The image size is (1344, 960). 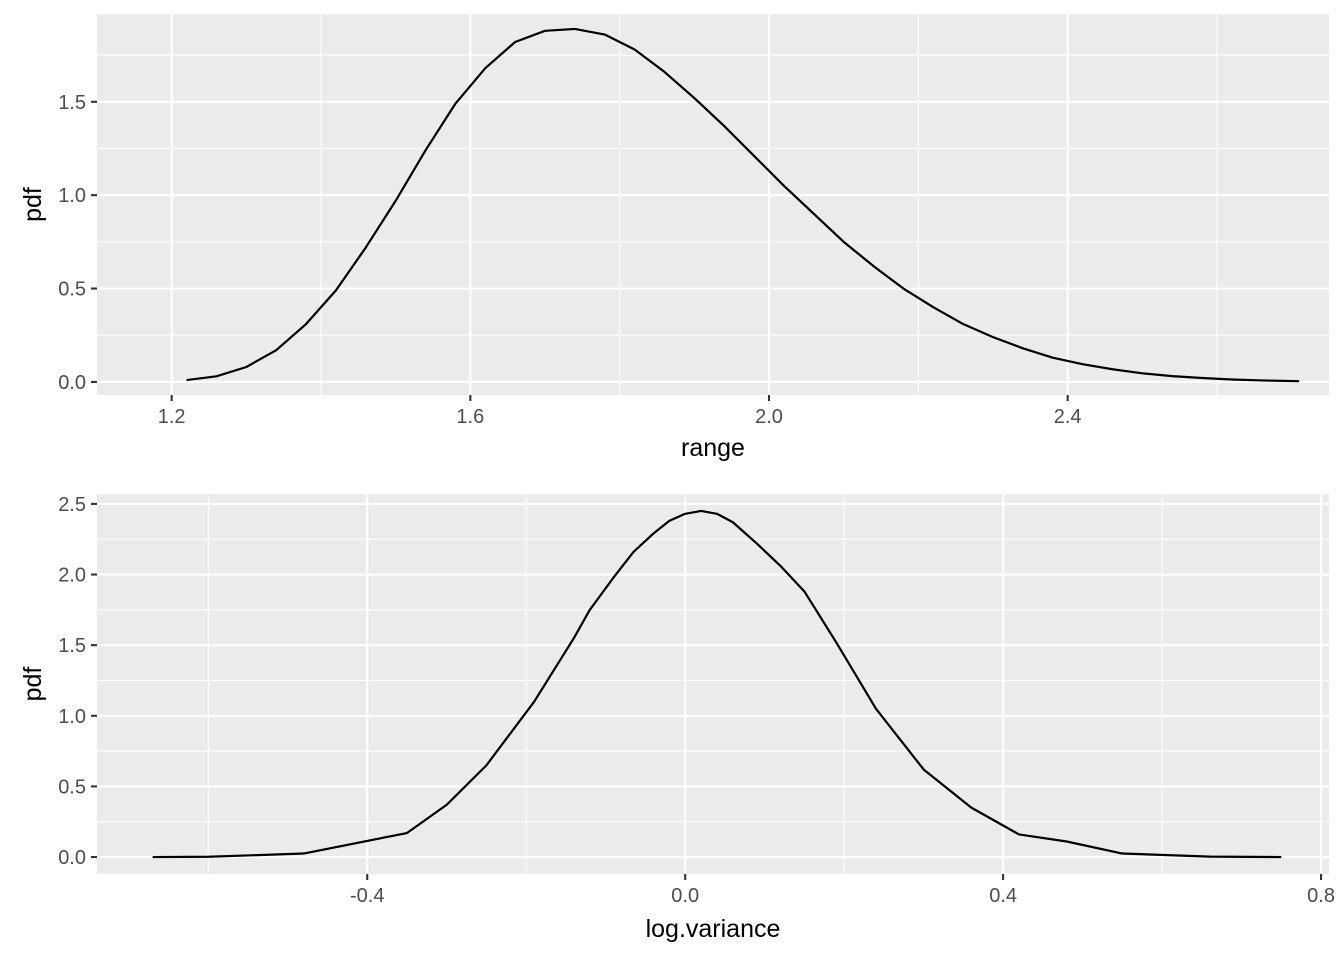 I want to click on x-tick-label: 0.0, so click(x=685, y=896).